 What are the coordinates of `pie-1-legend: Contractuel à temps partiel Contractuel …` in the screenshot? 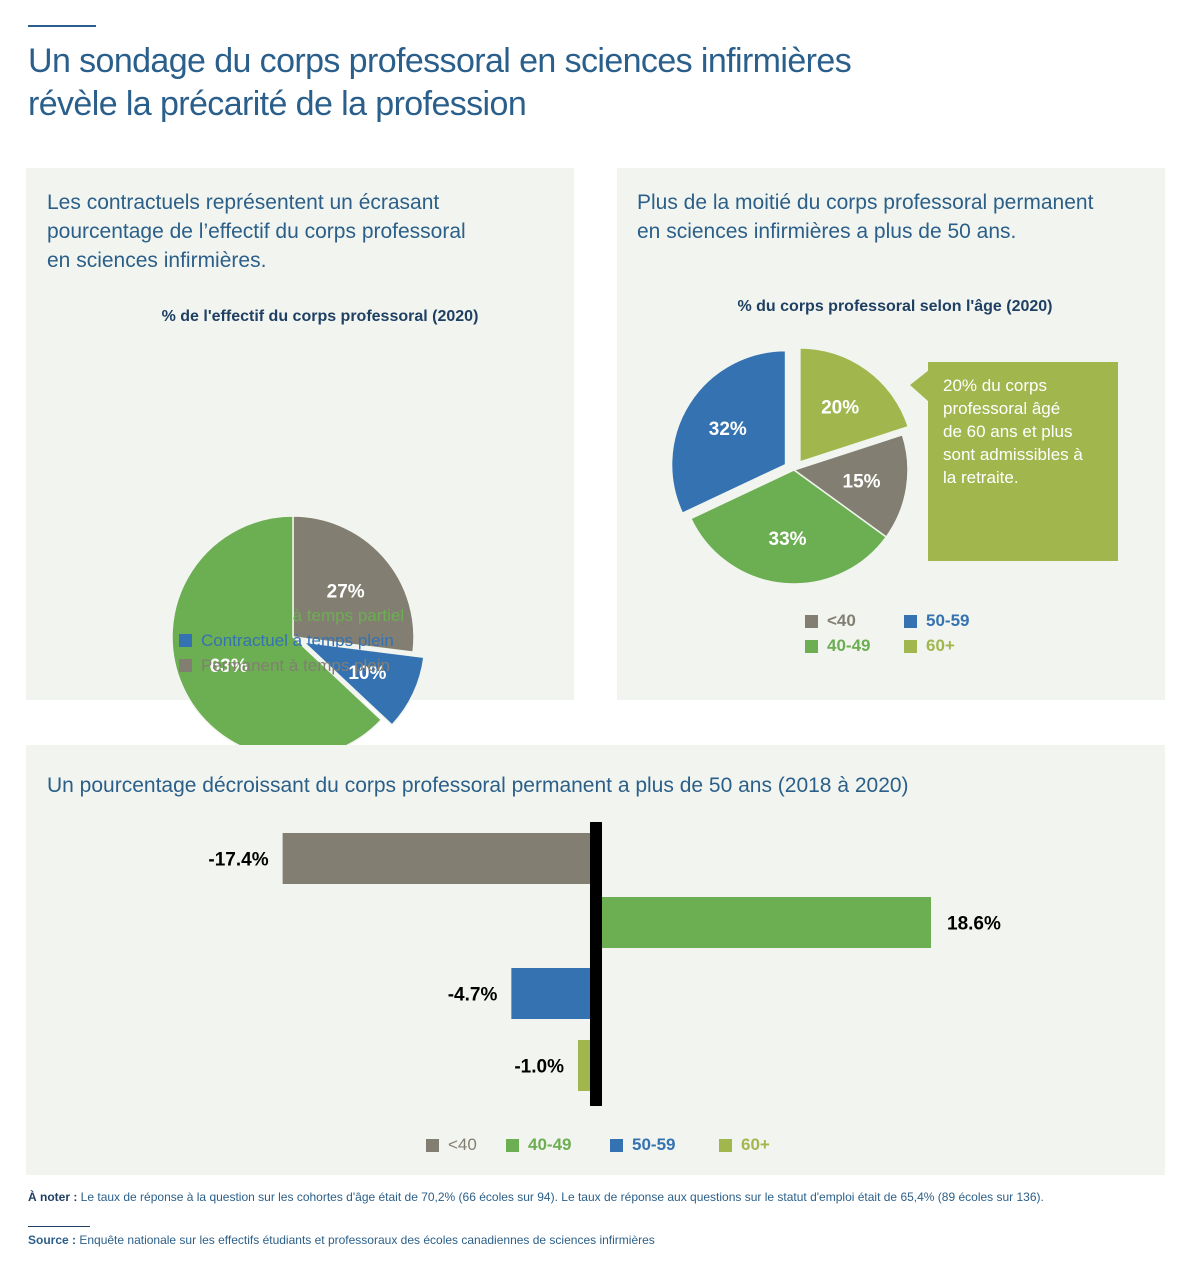 It's located at (291, 640).